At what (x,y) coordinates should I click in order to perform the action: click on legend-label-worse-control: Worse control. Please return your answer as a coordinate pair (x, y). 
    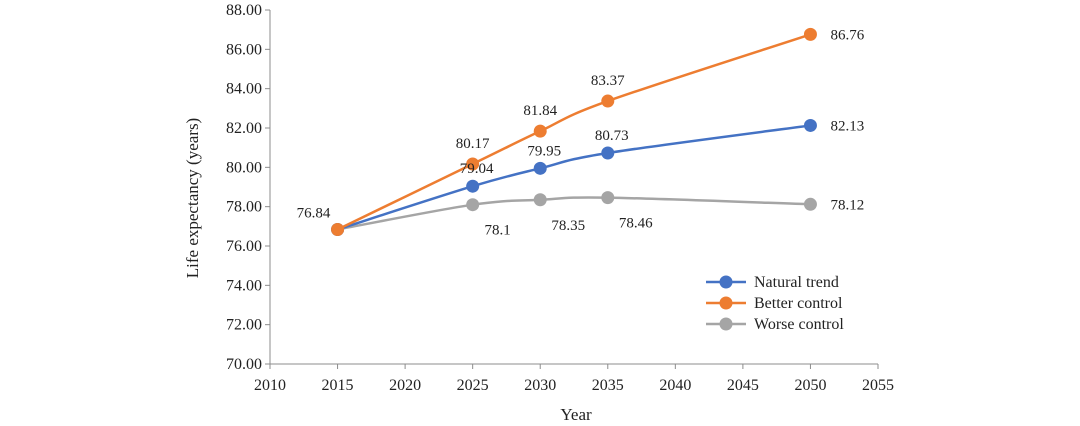
    Looking at the image, I should click on (799, 324).